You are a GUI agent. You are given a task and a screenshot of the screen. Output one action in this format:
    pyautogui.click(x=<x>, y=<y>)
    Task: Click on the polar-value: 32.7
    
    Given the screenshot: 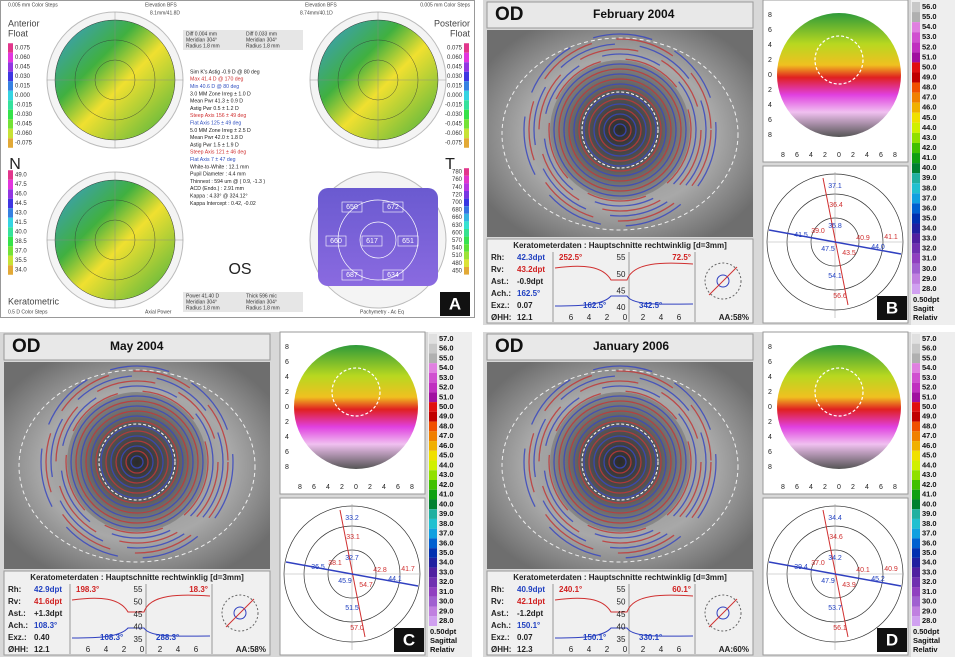 What is the action you would take?
    pyautogui.click(x=352, y=558)
    